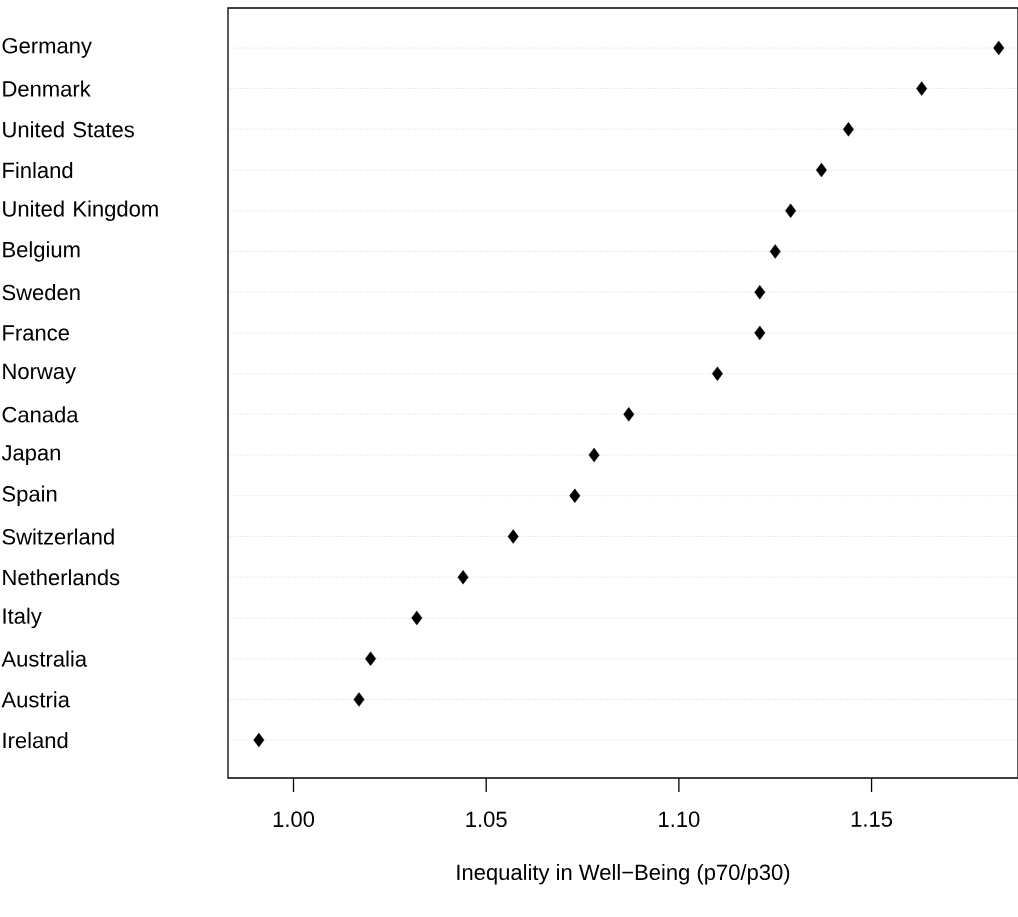  I want to click on x-tick-label: 1.05, so click(486, 819).